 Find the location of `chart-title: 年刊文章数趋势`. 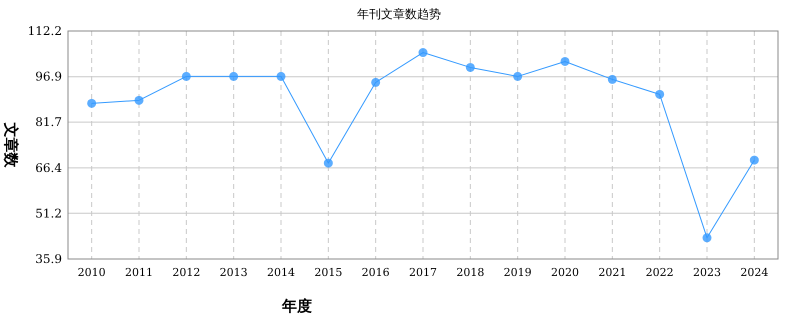

chart-title: 年刊文章数趋势 is located at coordinates (399, 14).